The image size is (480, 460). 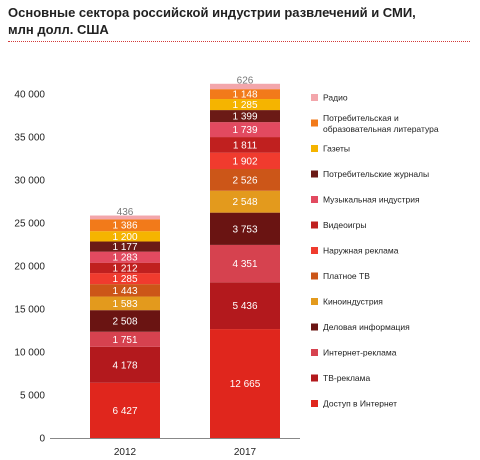 I want to click on data-label: 1 739, so click(x=244, y=130).